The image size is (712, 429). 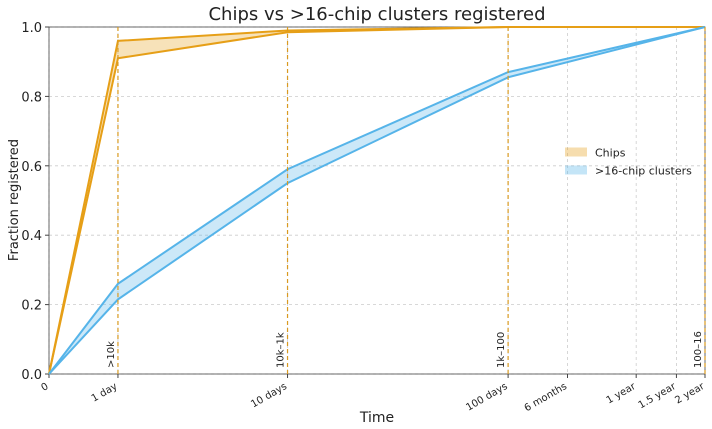 I want to click on annotation-label: 1k–100, so click(x=501, y=350).